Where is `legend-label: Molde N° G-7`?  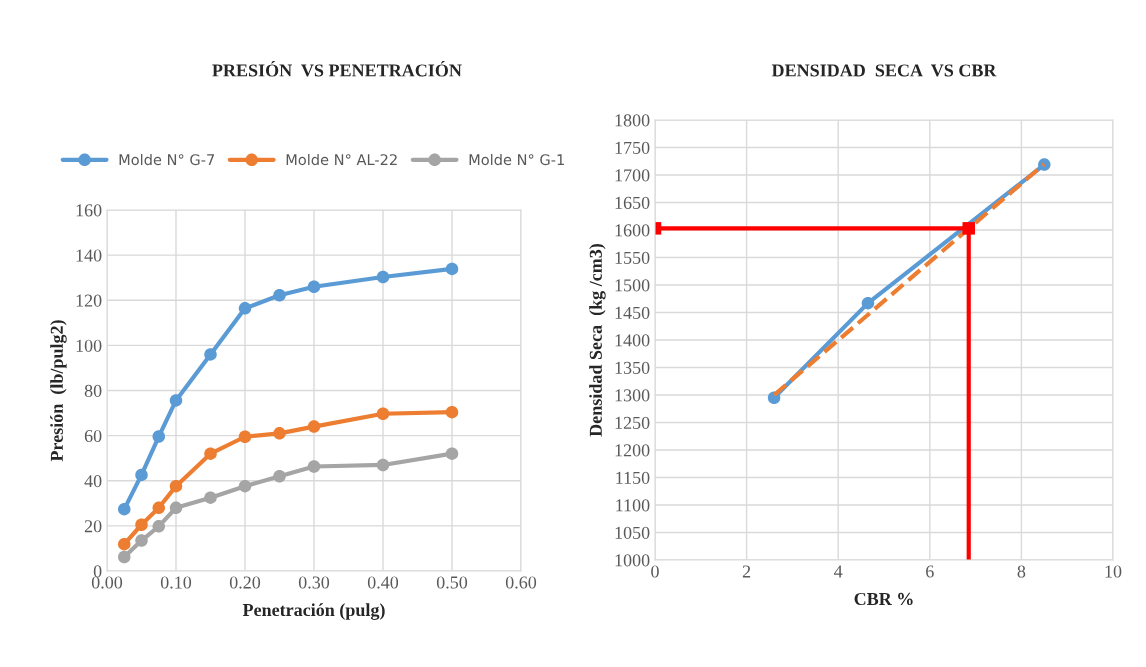 legend-label: Molde N° G-7 is located at coordinates (166, 159).